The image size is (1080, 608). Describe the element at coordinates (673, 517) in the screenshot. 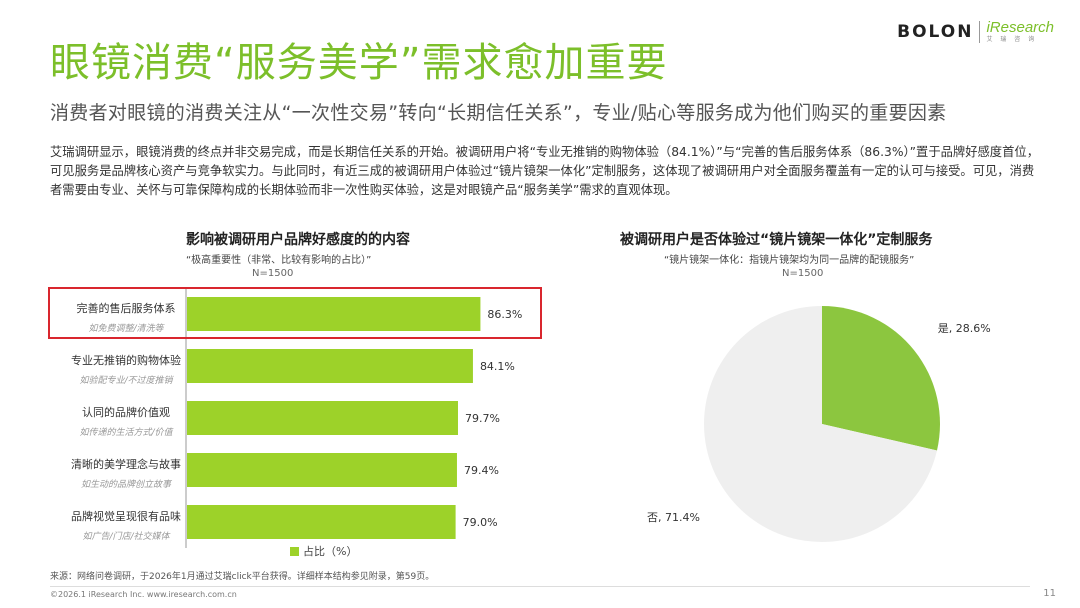

I see `pie-label-否: 否, 71.4%` at that location.